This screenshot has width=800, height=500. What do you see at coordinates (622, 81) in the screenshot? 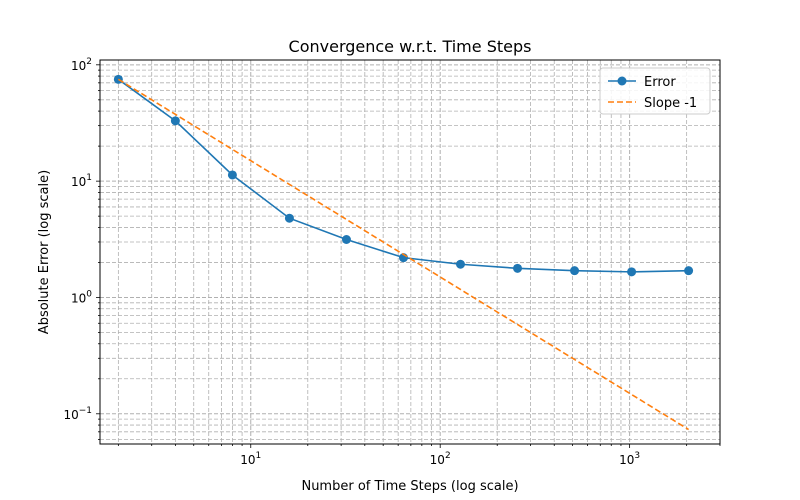
I see `legend-marker` at bounding box center [622, 81].